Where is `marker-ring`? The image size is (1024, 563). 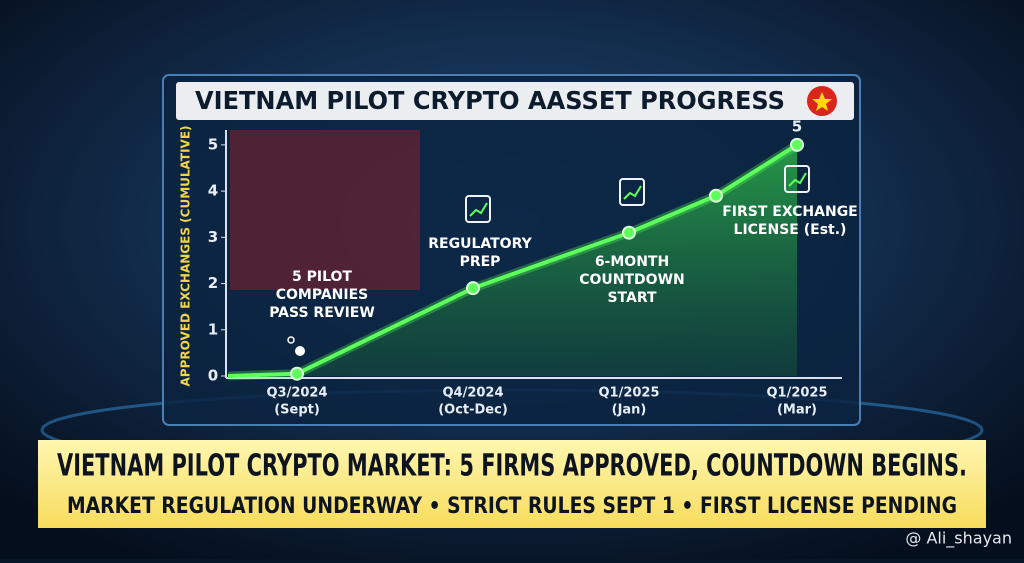
marker-ring is located at coordinates (291, 340).